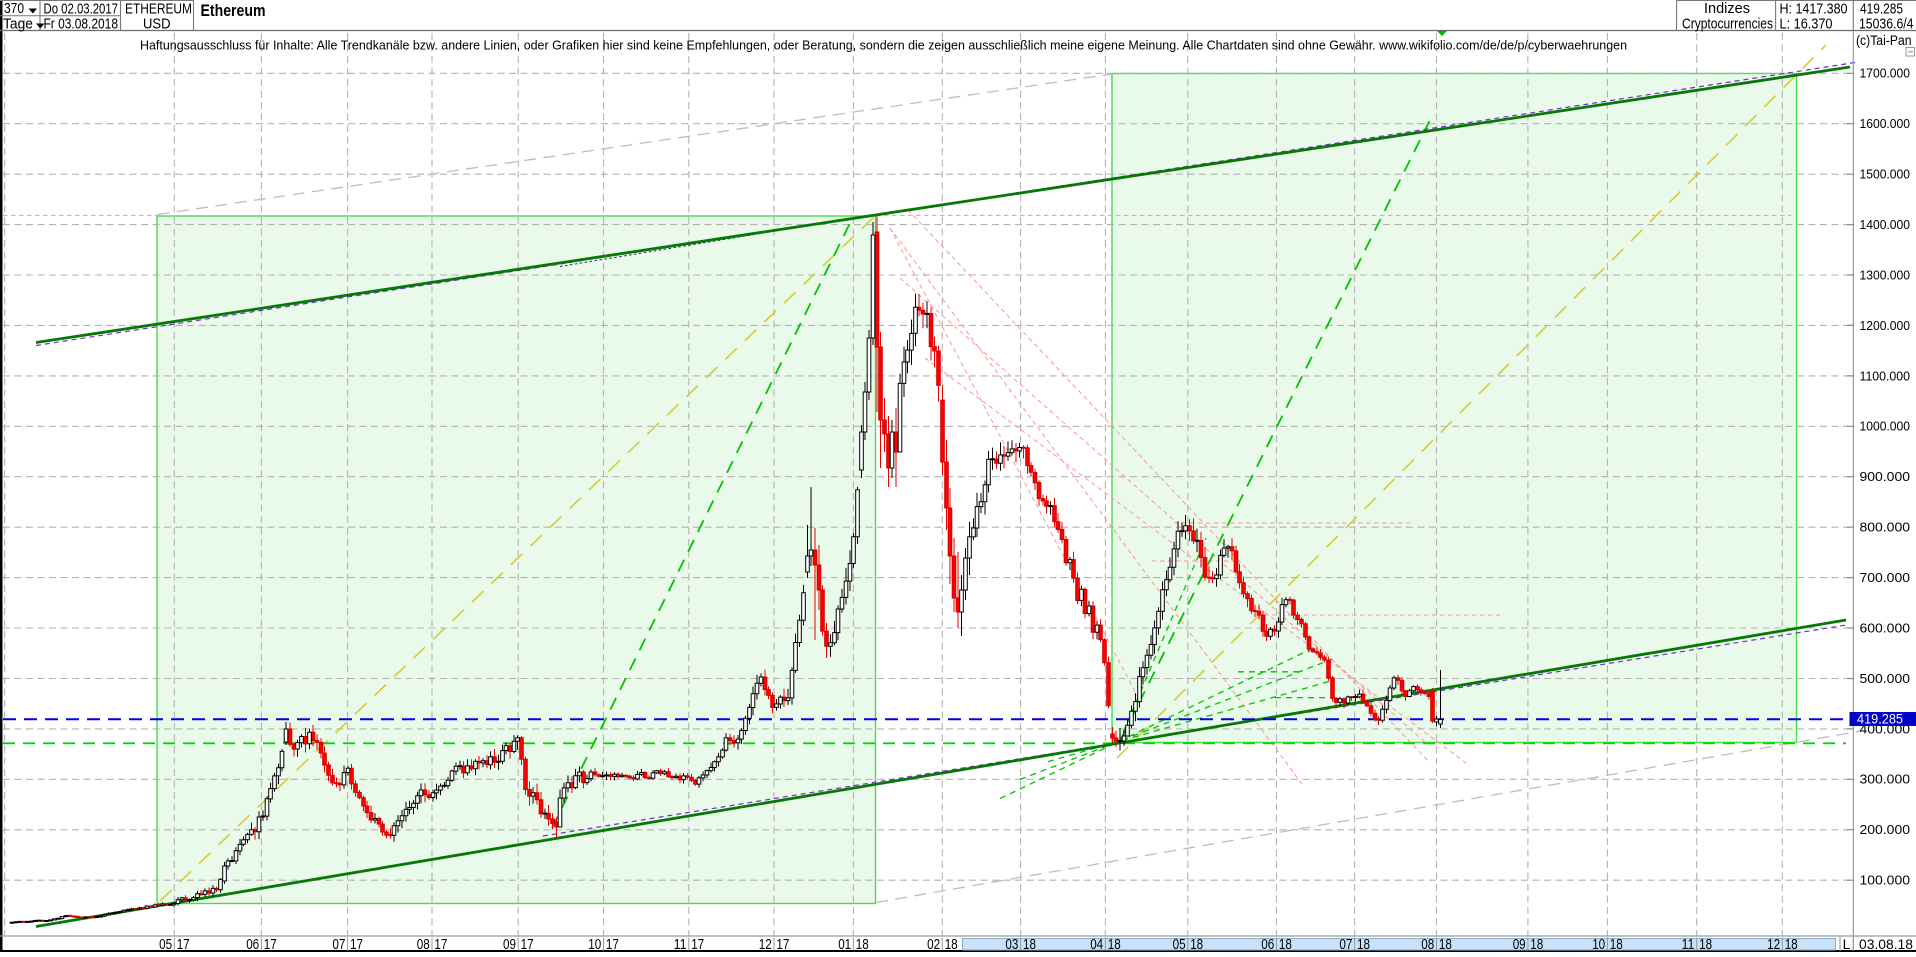 The height and width of the screenshot is (957, 1916). What do you see at coordinates (1011, 944) in the screenshot?
I see `svg-text: 03` at bounding box center [1011, 944].